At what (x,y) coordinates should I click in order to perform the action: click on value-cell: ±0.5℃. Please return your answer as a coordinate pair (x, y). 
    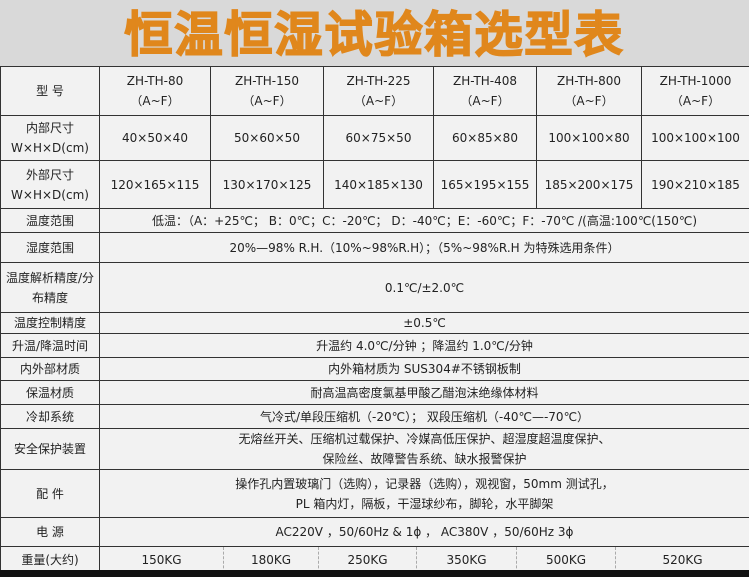
    Looking at the image, I should click on (424, 323).